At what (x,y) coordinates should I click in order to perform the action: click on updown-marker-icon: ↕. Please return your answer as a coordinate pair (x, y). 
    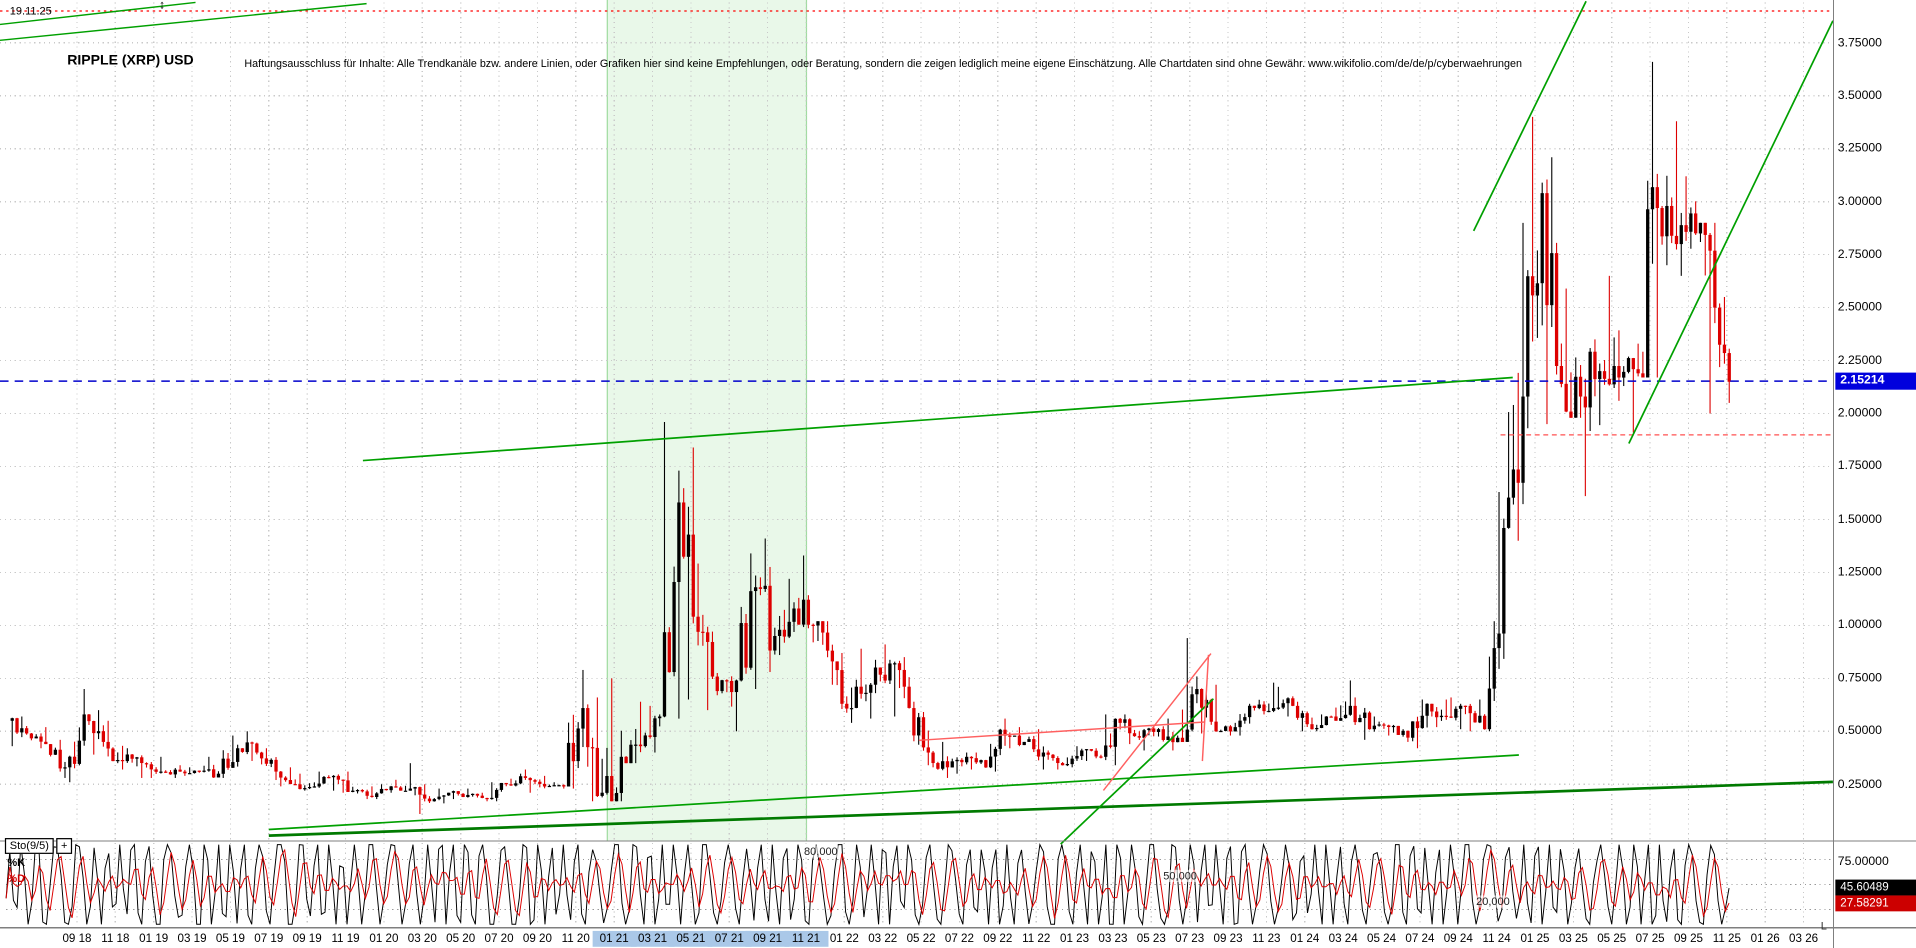
    Looking at the image, I should click on (161, 6).